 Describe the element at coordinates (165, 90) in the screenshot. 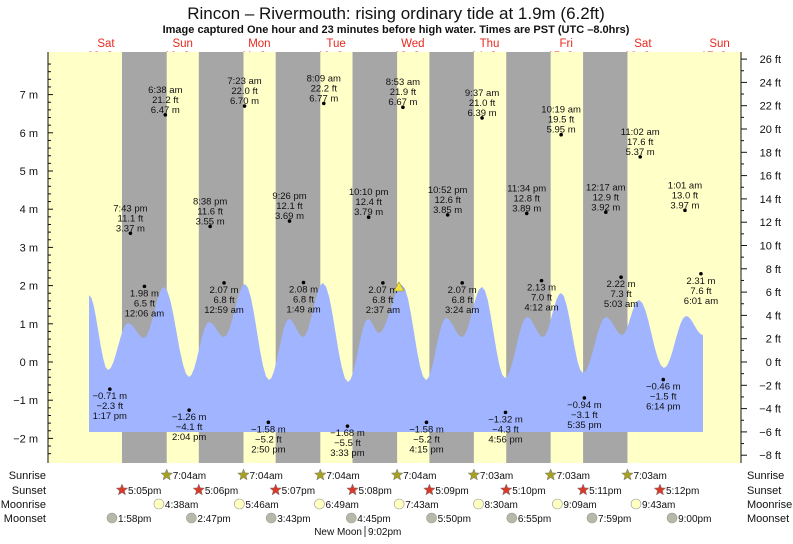

I see `tide-time-label: 6:38 am` at that location.